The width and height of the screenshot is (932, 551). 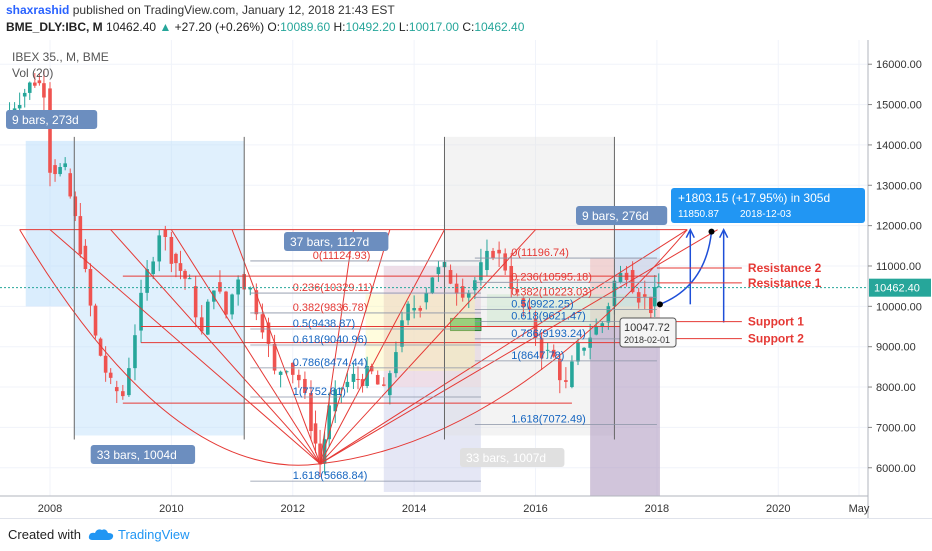 I want to click on high-label: H:, so click(x=339, y=27).